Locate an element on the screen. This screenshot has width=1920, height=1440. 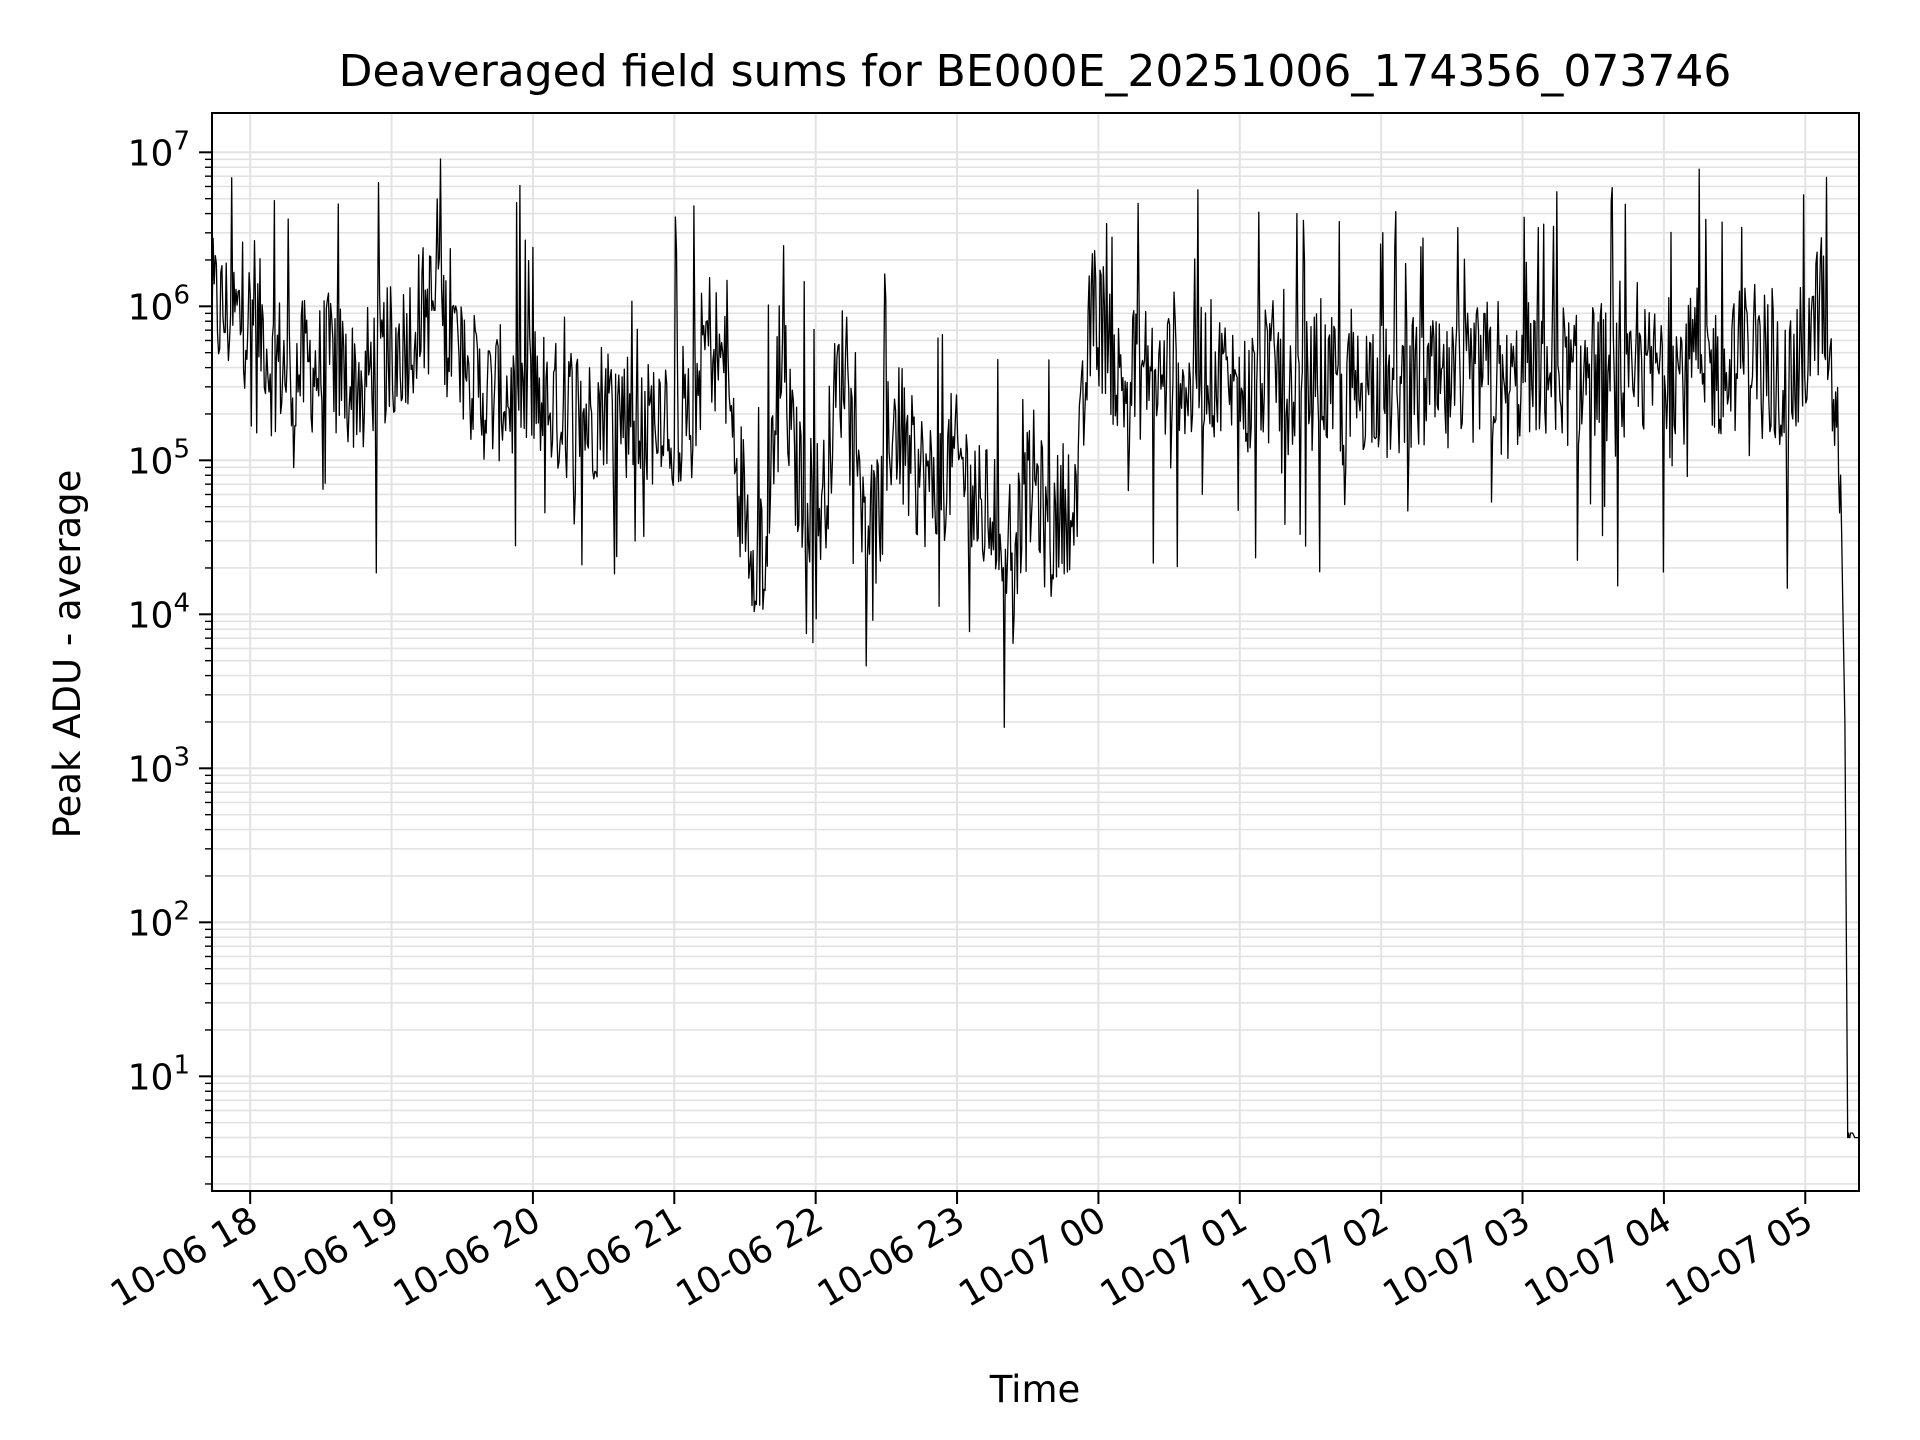
y-tick-label: 10⁷ is located at coordinates (159, 150).